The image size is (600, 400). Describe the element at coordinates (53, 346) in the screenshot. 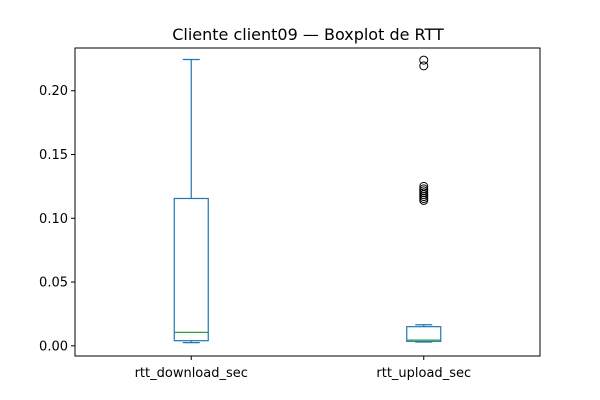

I see `y-tick-label: 0.00` at that location.